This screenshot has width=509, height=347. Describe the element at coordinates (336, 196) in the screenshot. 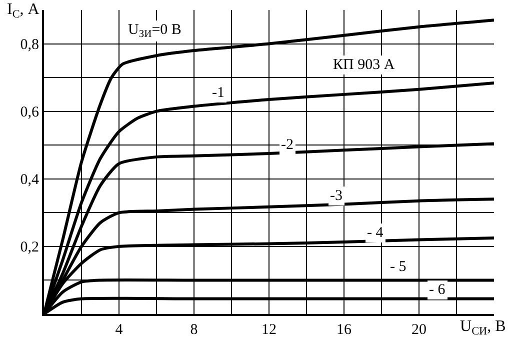

I see `annotation: -3` at that location.